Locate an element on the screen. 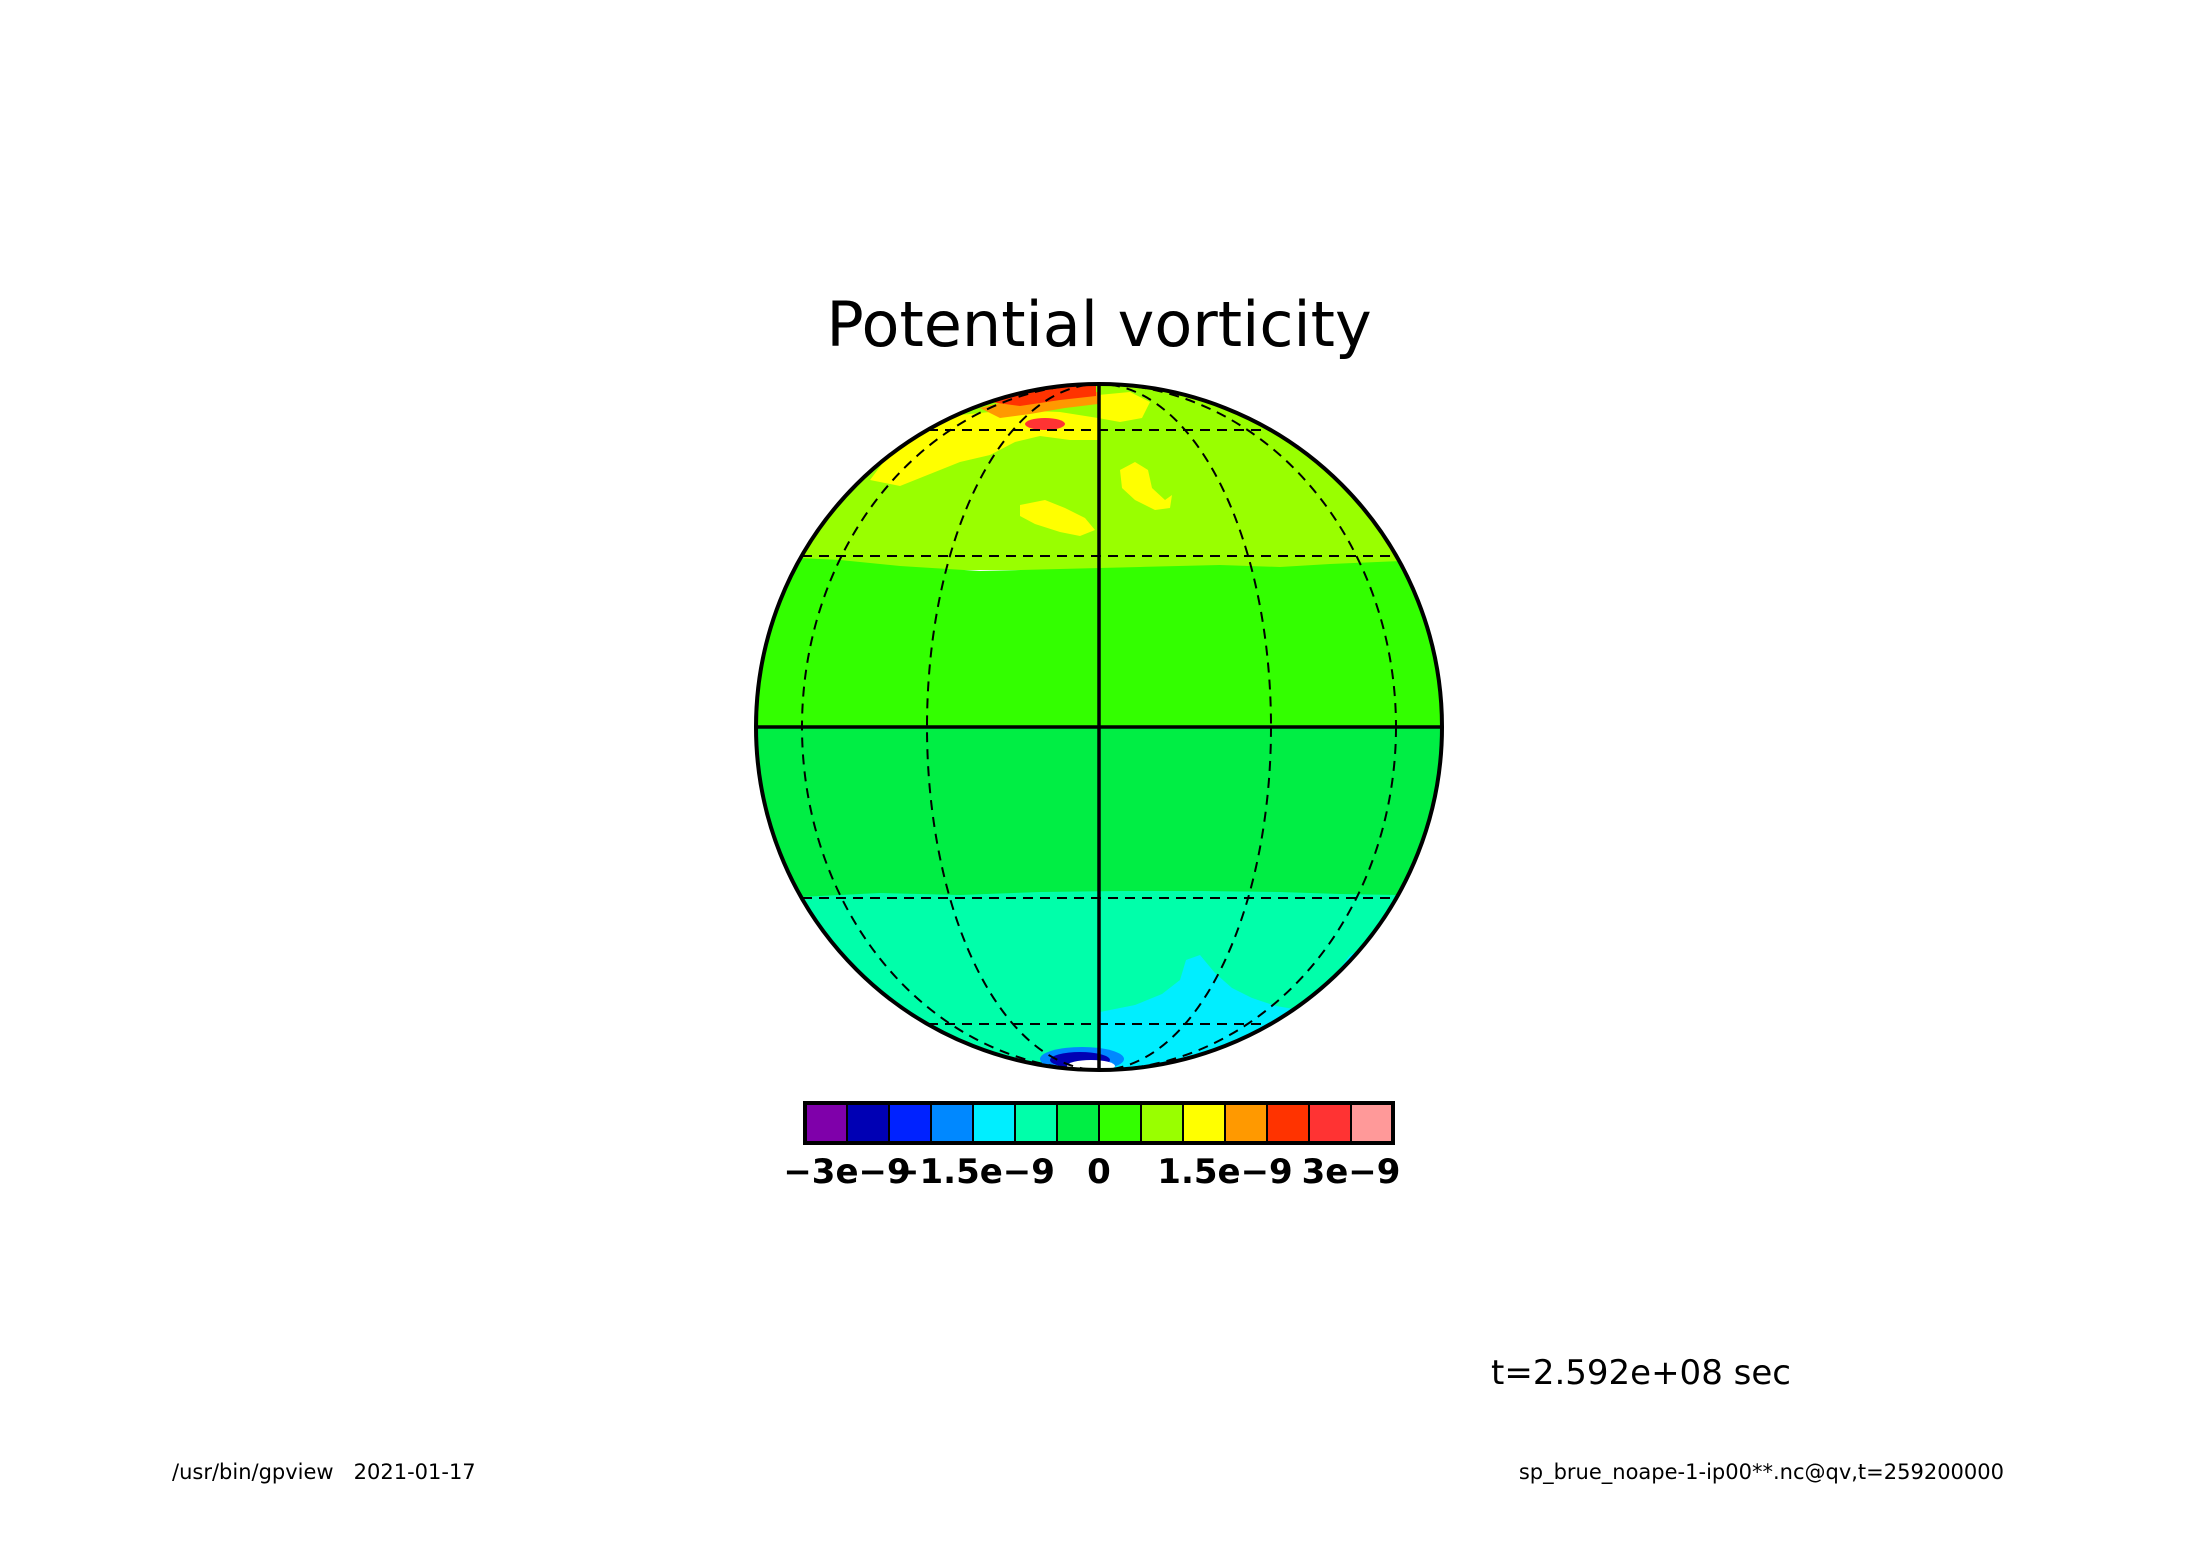 The width and height of the screenshot is (2188, 1546). globe-outline is located at coordinates (1099, 727).